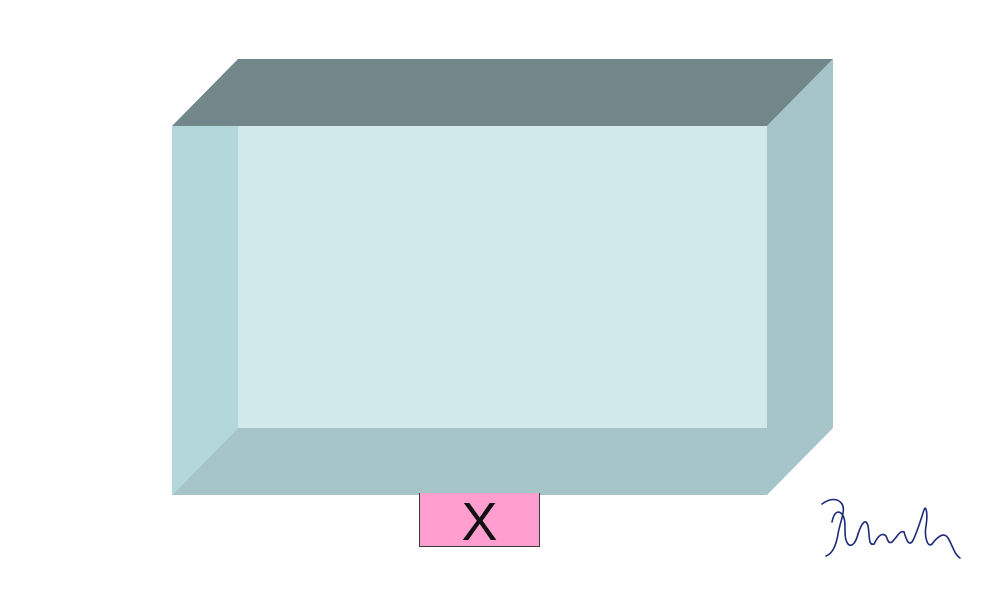 Image resolution: width=1000 pixels, height=602 pixels. Describe the element at coordinates (502, 92) in the screenshot. I see `box-top-face` at that location.